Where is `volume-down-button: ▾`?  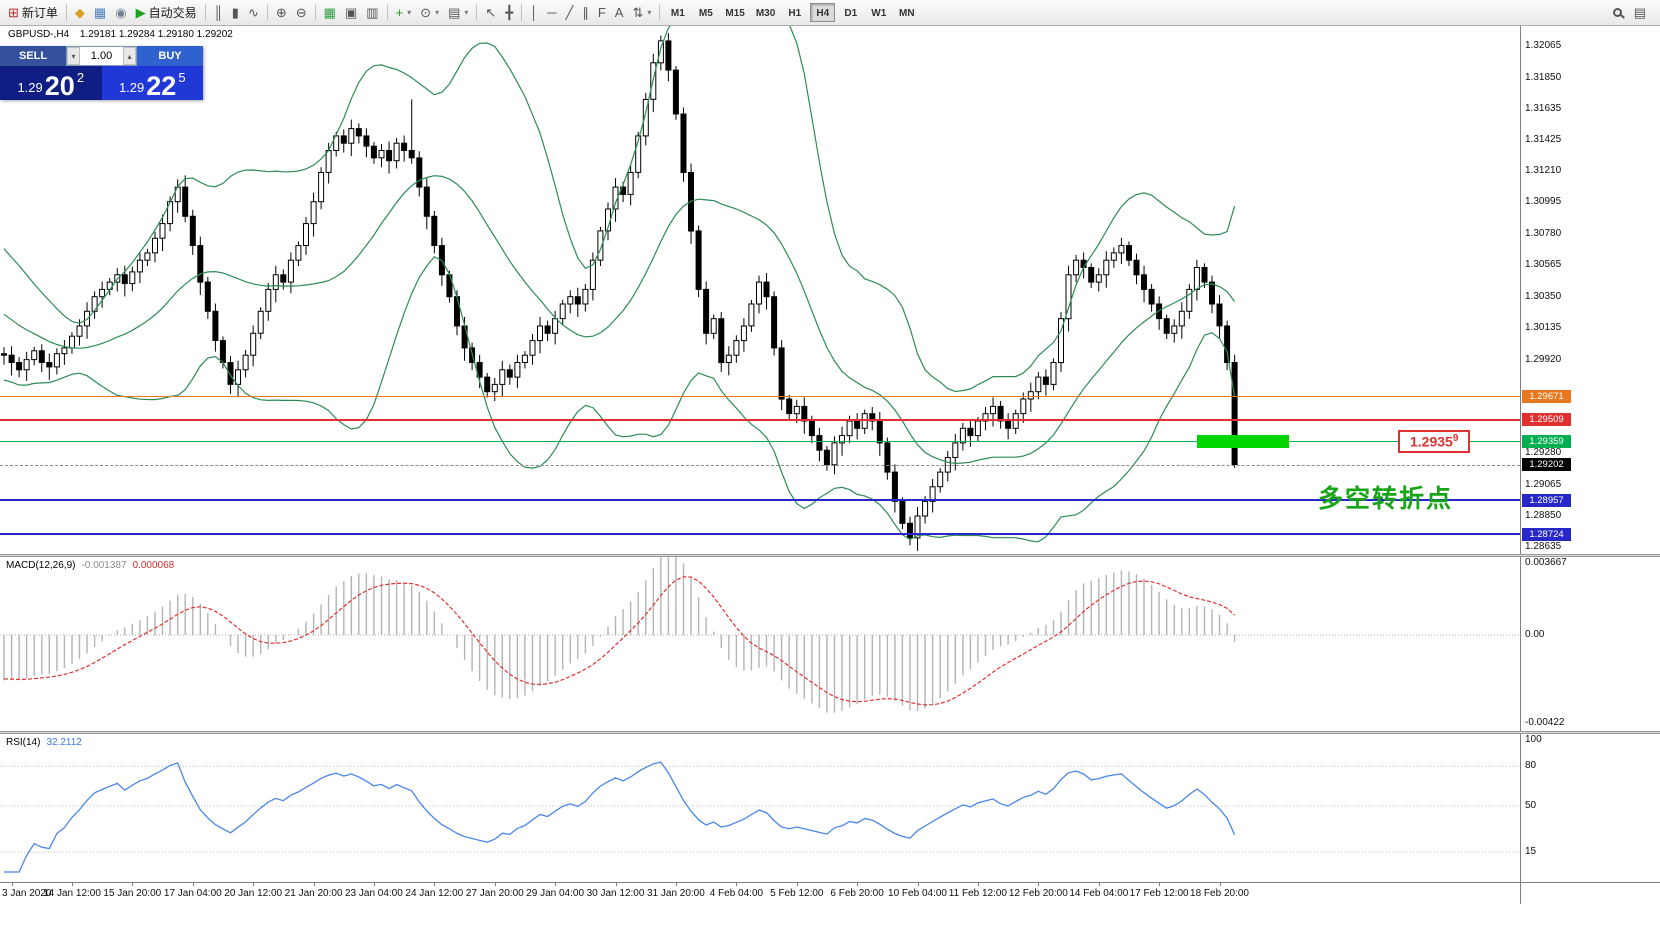 volume-down-button: ▾ is located at coordinates (73, 56).